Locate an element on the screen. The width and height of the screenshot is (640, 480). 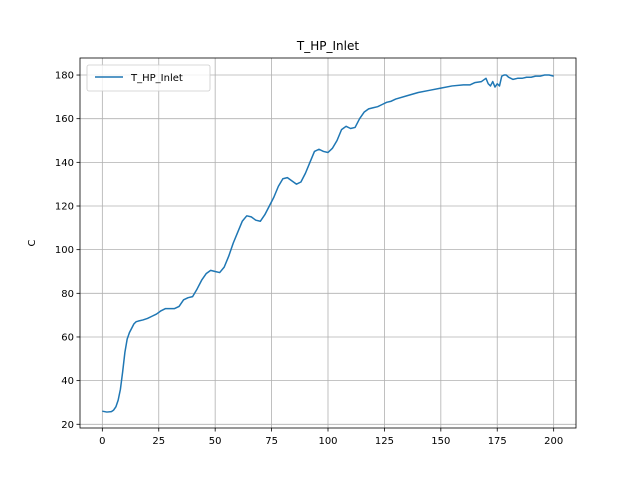
x-tick-label: 200 is located at coordinates (553, 441).